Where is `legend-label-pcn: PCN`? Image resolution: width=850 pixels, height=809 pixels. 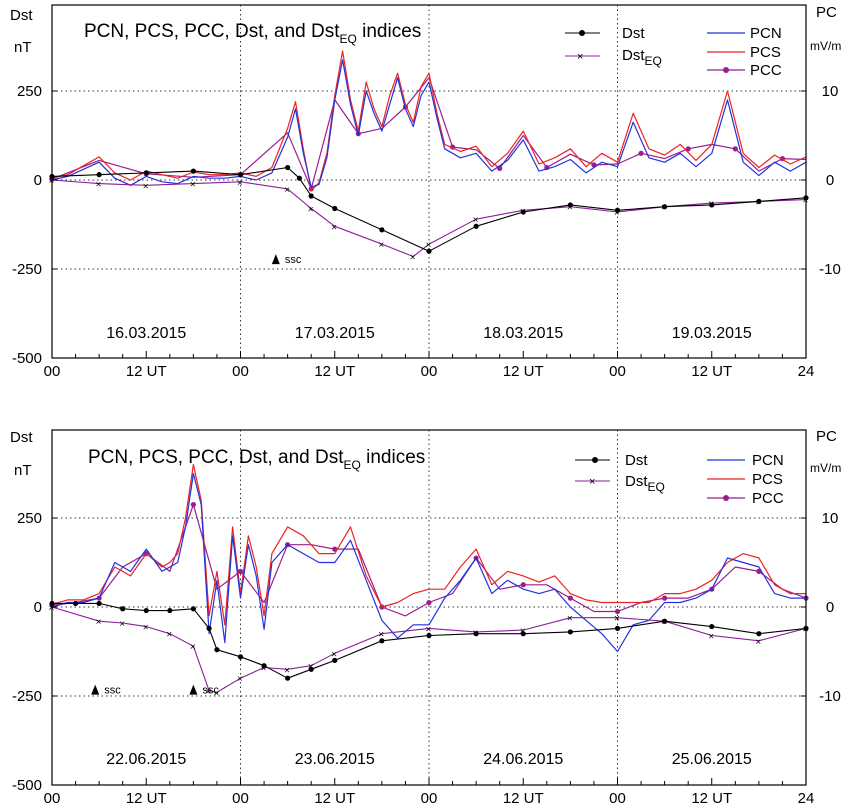 legend-label-pcn: PCN is located at coordinates (766, 33).